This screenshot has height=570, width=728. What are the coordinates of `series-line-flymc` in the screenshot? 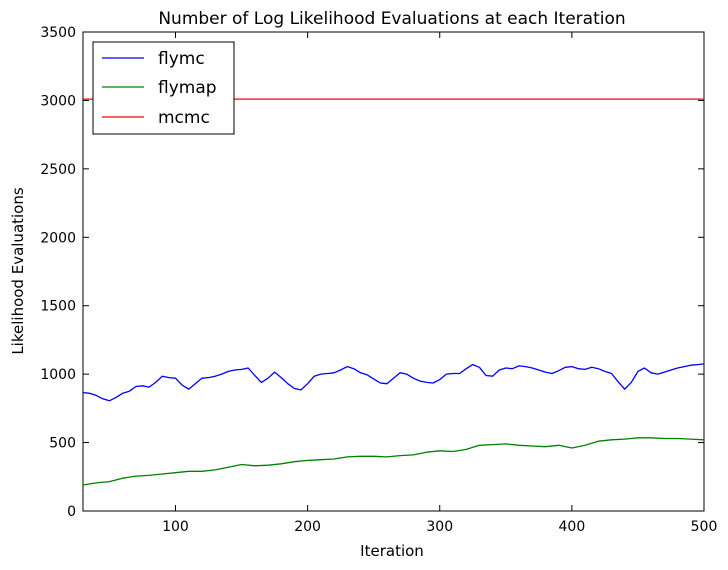 It's located at (393, 382).